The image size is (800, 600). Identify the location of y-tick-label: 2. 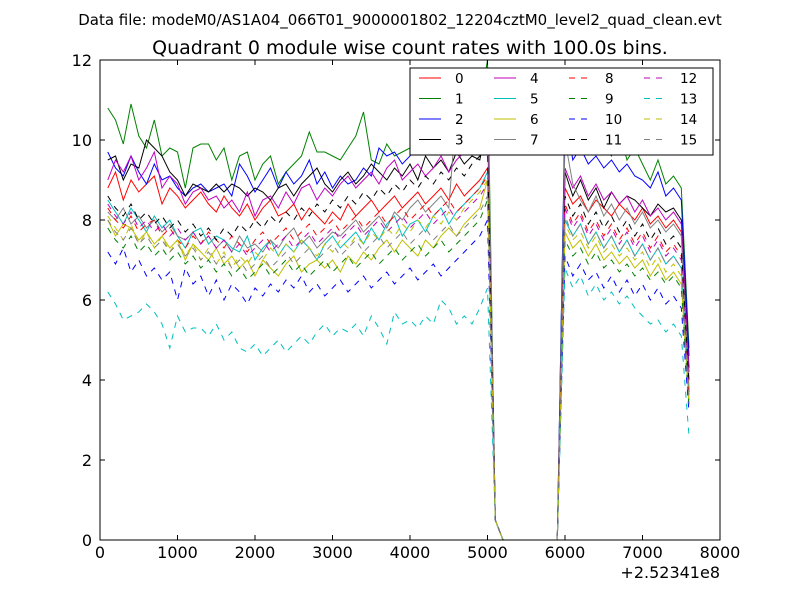
(87, 460).